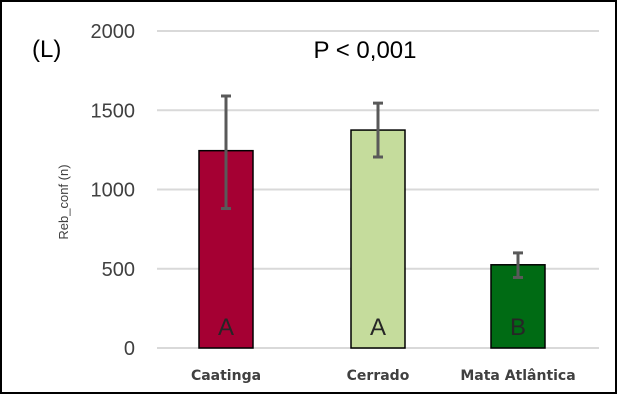 Image resolution: width=617 pixels, height=394 pixels. What do you see at coordinates (113, 32) in the screenshot?
I see `y-tick-label-2000: 2000` at bounding box center [113, 32].